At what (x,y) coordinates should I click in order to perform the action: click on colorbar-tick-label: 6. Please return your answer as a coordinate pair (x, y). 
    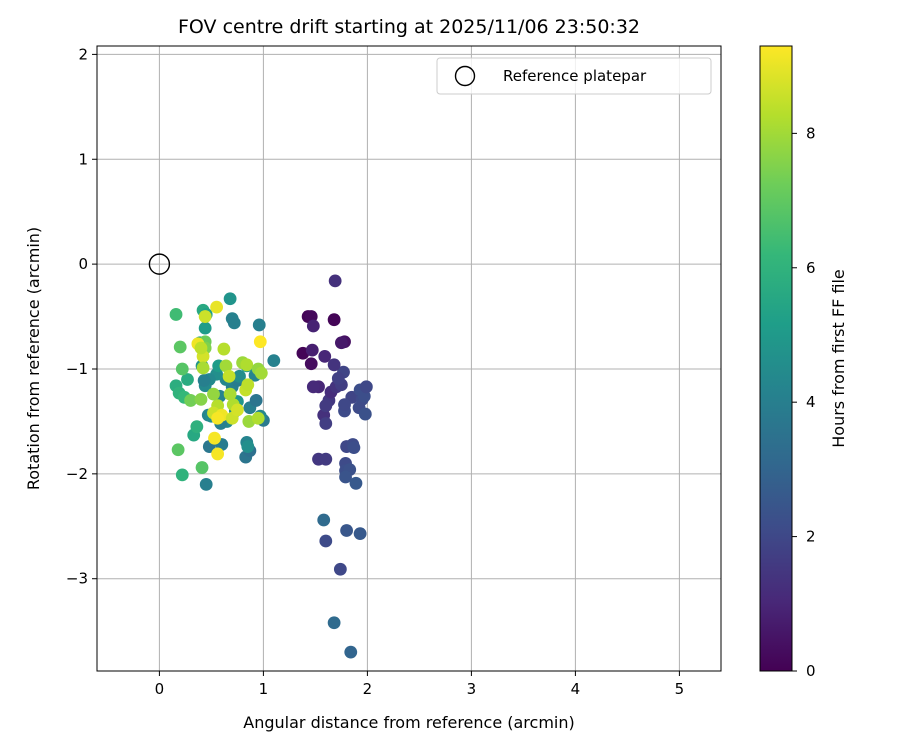
    Looking at the image, I should click on (811, 268).